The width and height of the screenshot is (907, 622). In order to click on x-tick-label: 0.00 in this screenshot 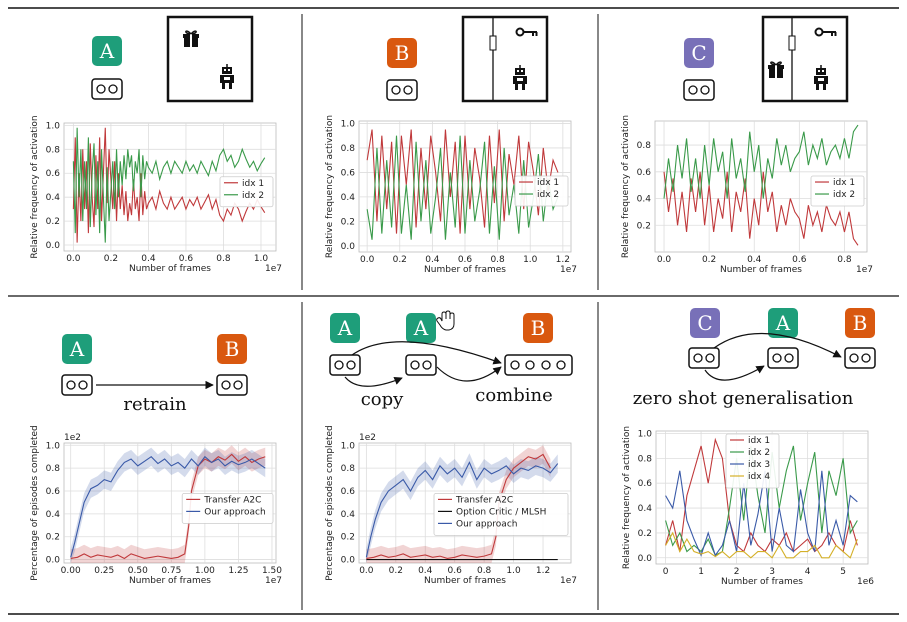, I will do `click(71, 571)`.